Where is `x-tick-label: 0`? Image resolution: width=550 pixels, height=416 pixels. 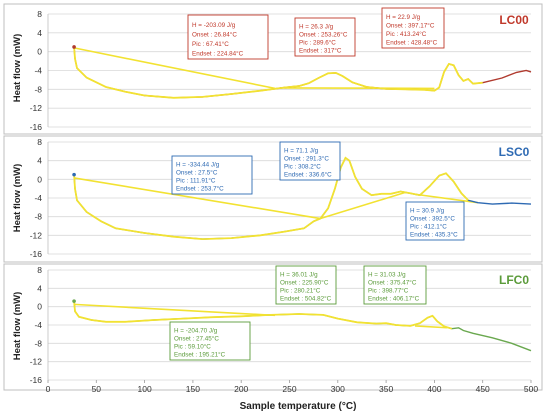
x-tick-label: 0 is located at coordinates (48, 389).